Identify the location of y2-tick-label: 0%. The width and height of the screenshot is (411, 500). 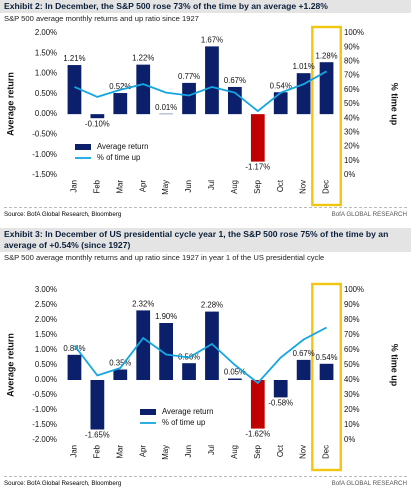
(349, 439).